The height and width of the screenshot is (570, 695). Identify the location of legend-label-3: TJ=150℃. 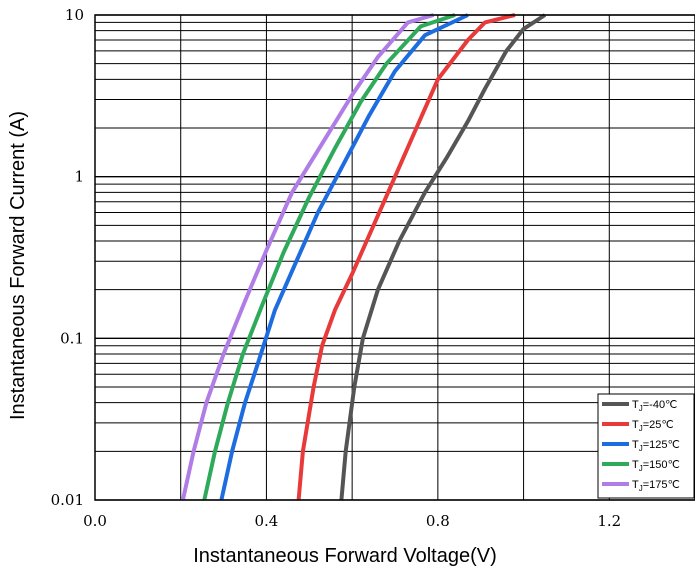
(656, 466).